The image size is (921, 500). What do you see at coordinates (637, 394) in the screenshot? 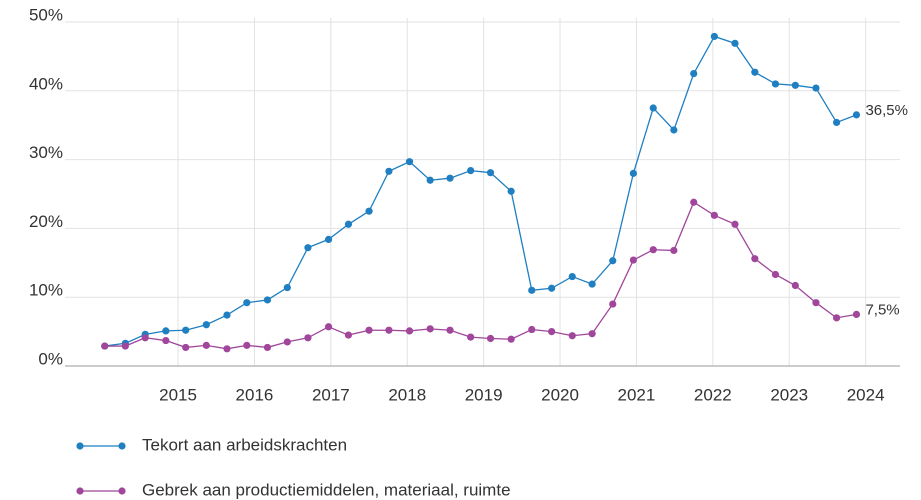
I see `x-tick-label: 2021` at bounding box center [637, 394].